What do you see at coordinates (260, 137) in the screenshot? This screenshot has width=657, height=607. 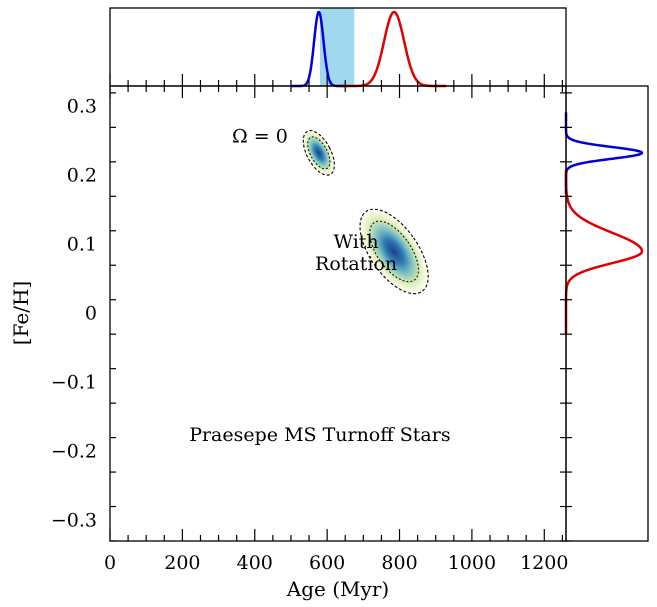 I see `annotation-0: Ω = 0` at bounding box center [260, 137].